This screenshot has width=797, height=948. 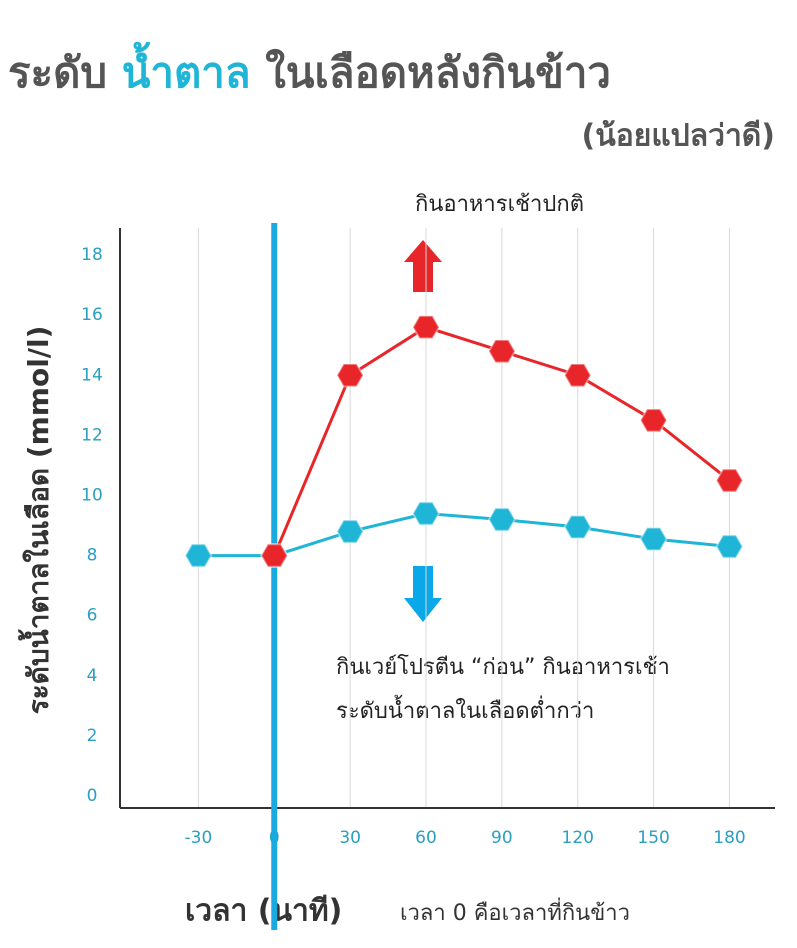 I want to click on y-tick-label: 0, so click(x=92, y=796).